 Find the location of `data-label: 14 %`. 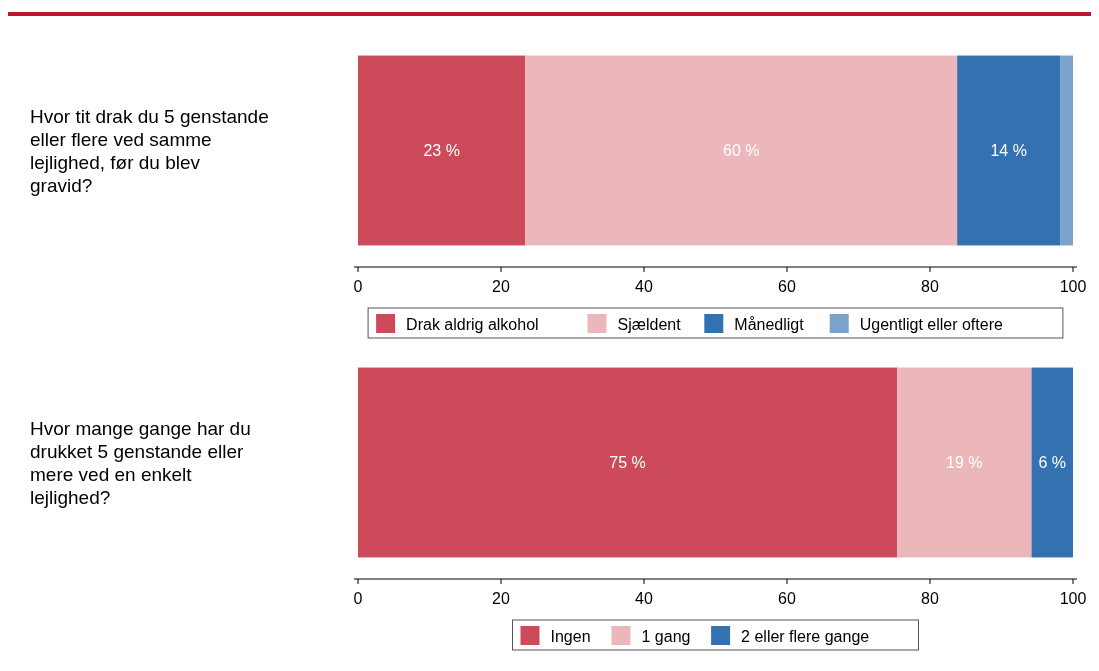

data-label: 14 % is located at coordinates (1008, 151).